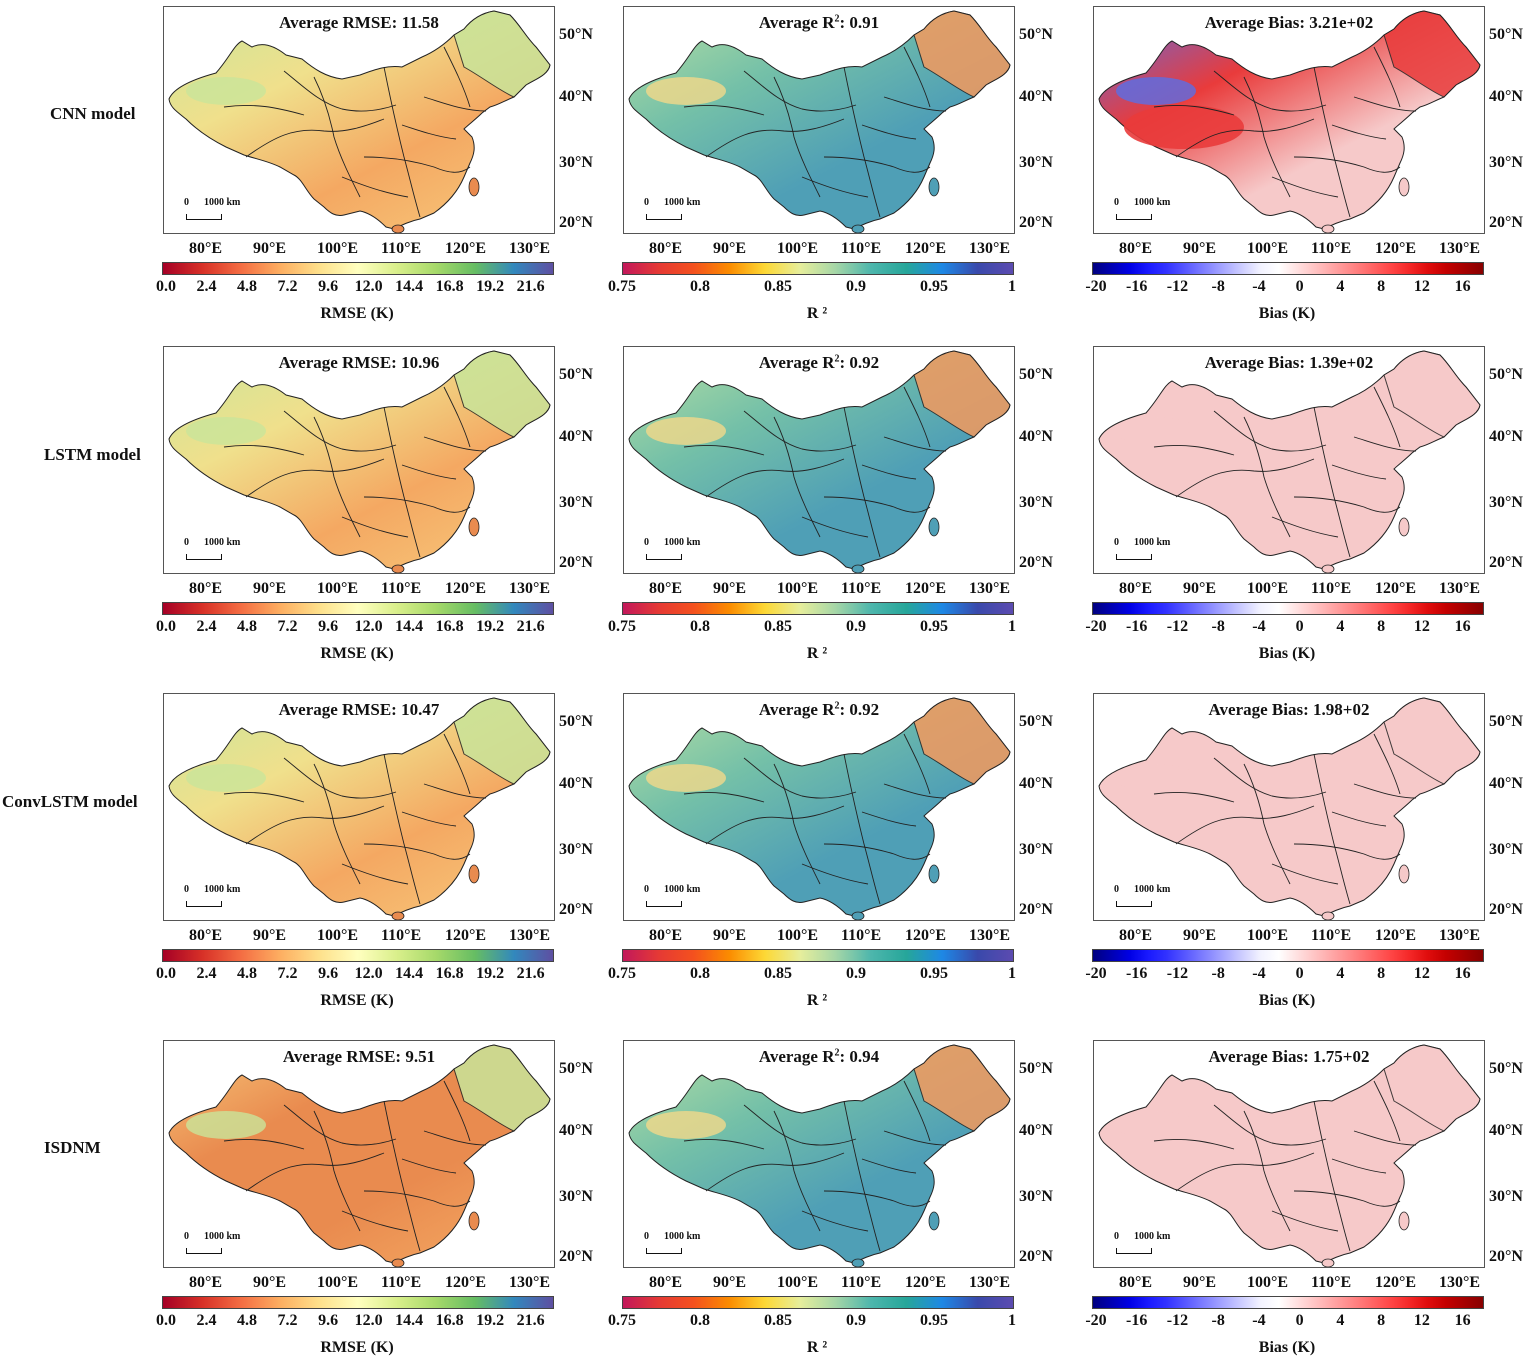 The width and height of the screenshot is (1535, 1369). Describe the element at coordinates (934, 973) in the screenshot. I see `colorbar-tick-label: 0.95` at that location.